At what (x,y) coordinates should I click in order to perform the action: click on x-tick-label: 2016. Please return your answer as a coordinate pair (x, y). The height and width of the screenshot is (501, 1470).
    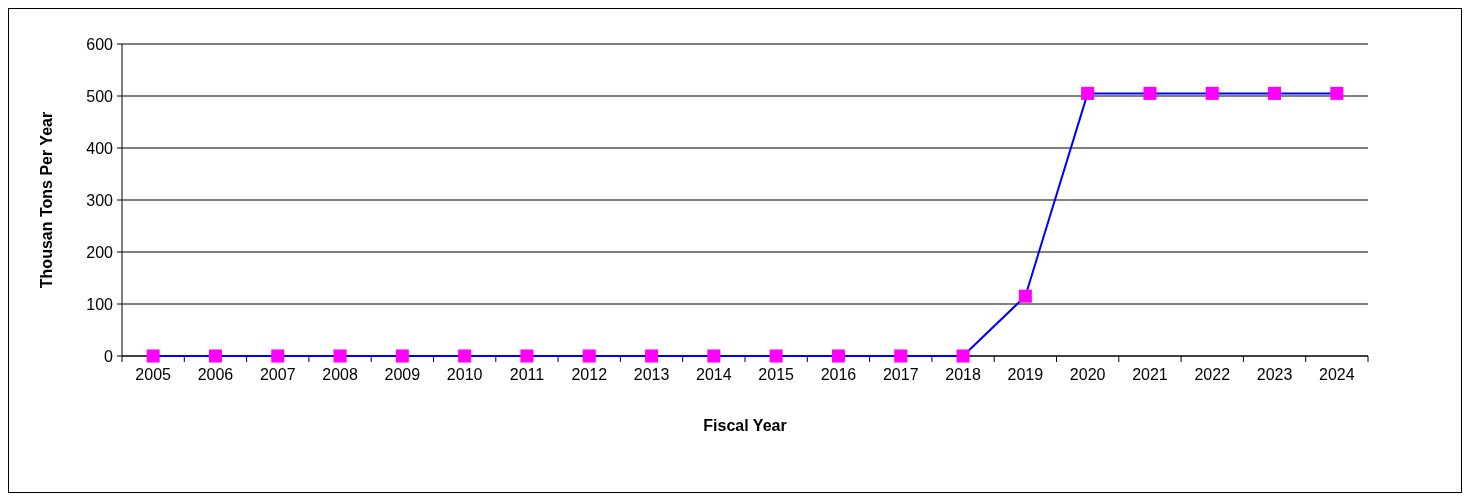
    Looking at the image, I should click on (838, 374).